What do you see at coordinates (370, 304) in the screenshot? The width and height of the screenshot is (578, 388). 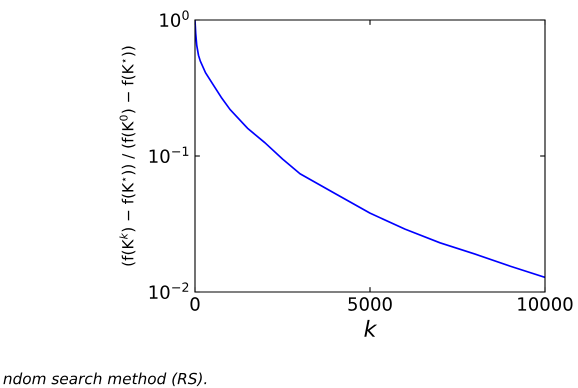 I see `x-tick-label: 5000` at bounding box center [370, 304].